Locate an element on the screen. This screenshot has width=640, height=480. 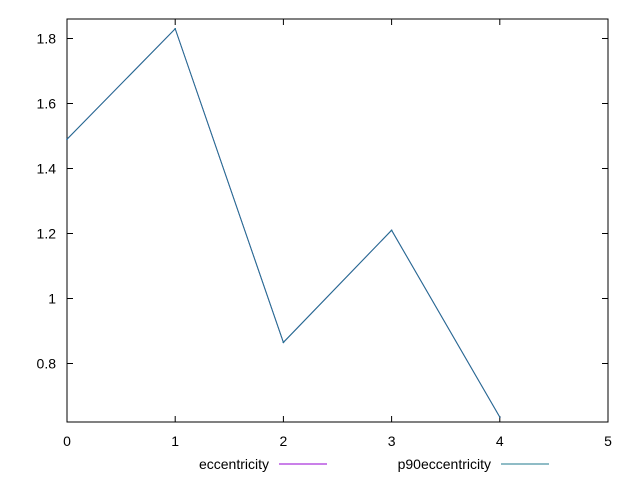
y-tick-label: 1 is located at coordinates (52, 299).